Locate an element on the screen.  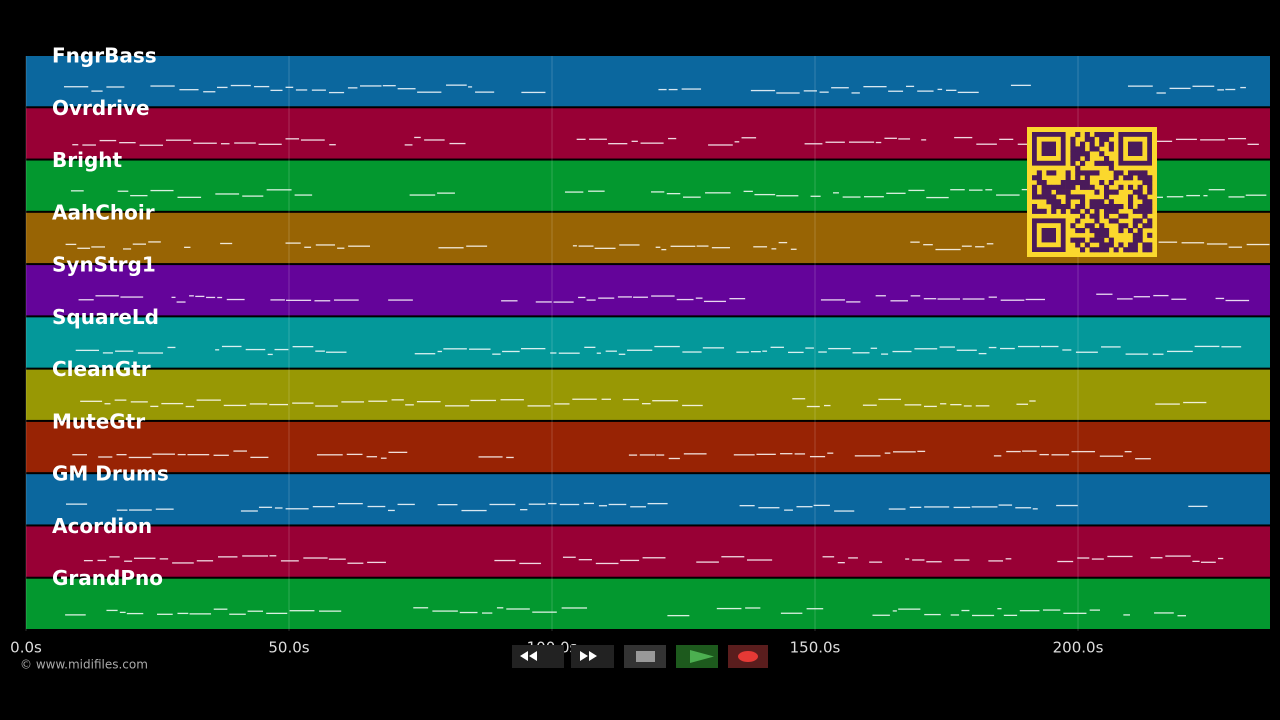
qr-finder is located at coordinates (1135, 148).